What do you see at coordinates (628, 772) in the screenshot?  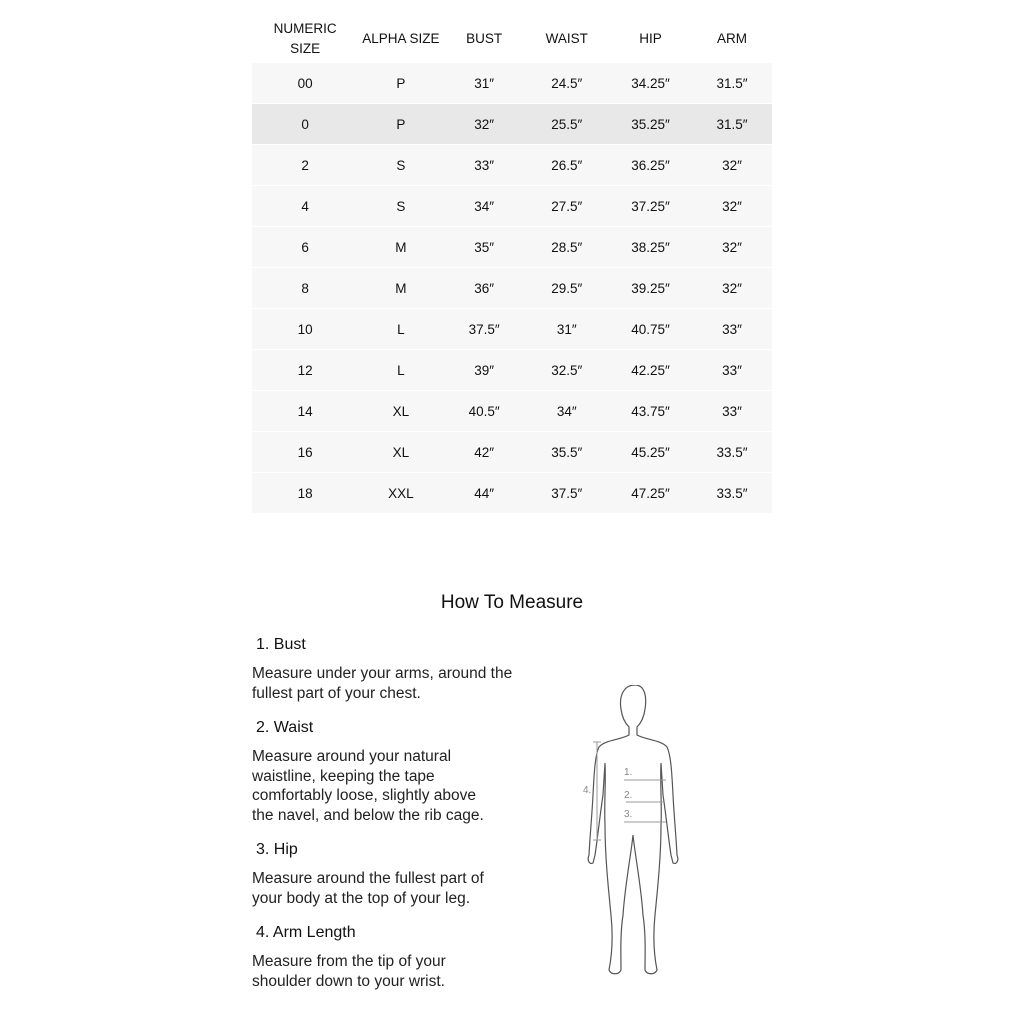 I see `bust-marker-label: 1.` at bounding box center [628, 772].